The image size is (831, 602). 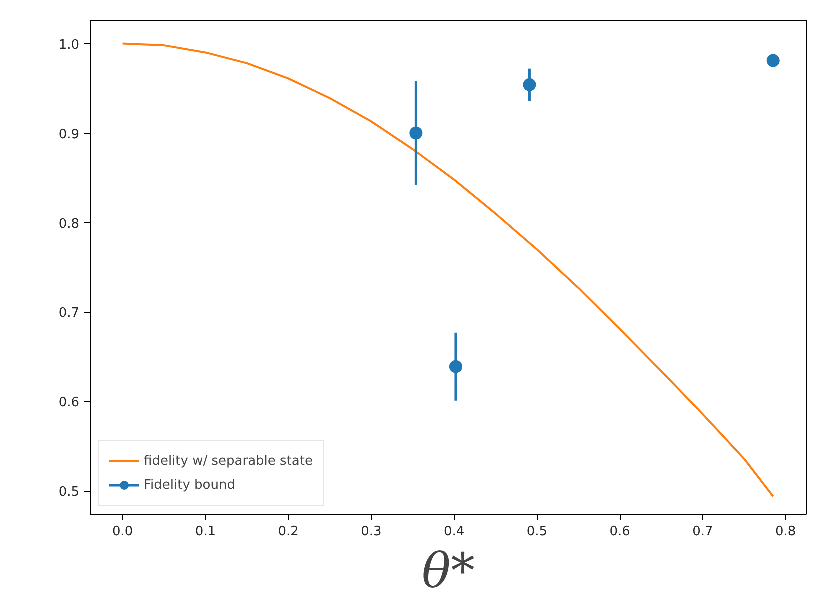 What do you see at coordinates (454, 532) in the screenshot?
I see `x-tick-label: 0.4` at bounding box center [454, 532].